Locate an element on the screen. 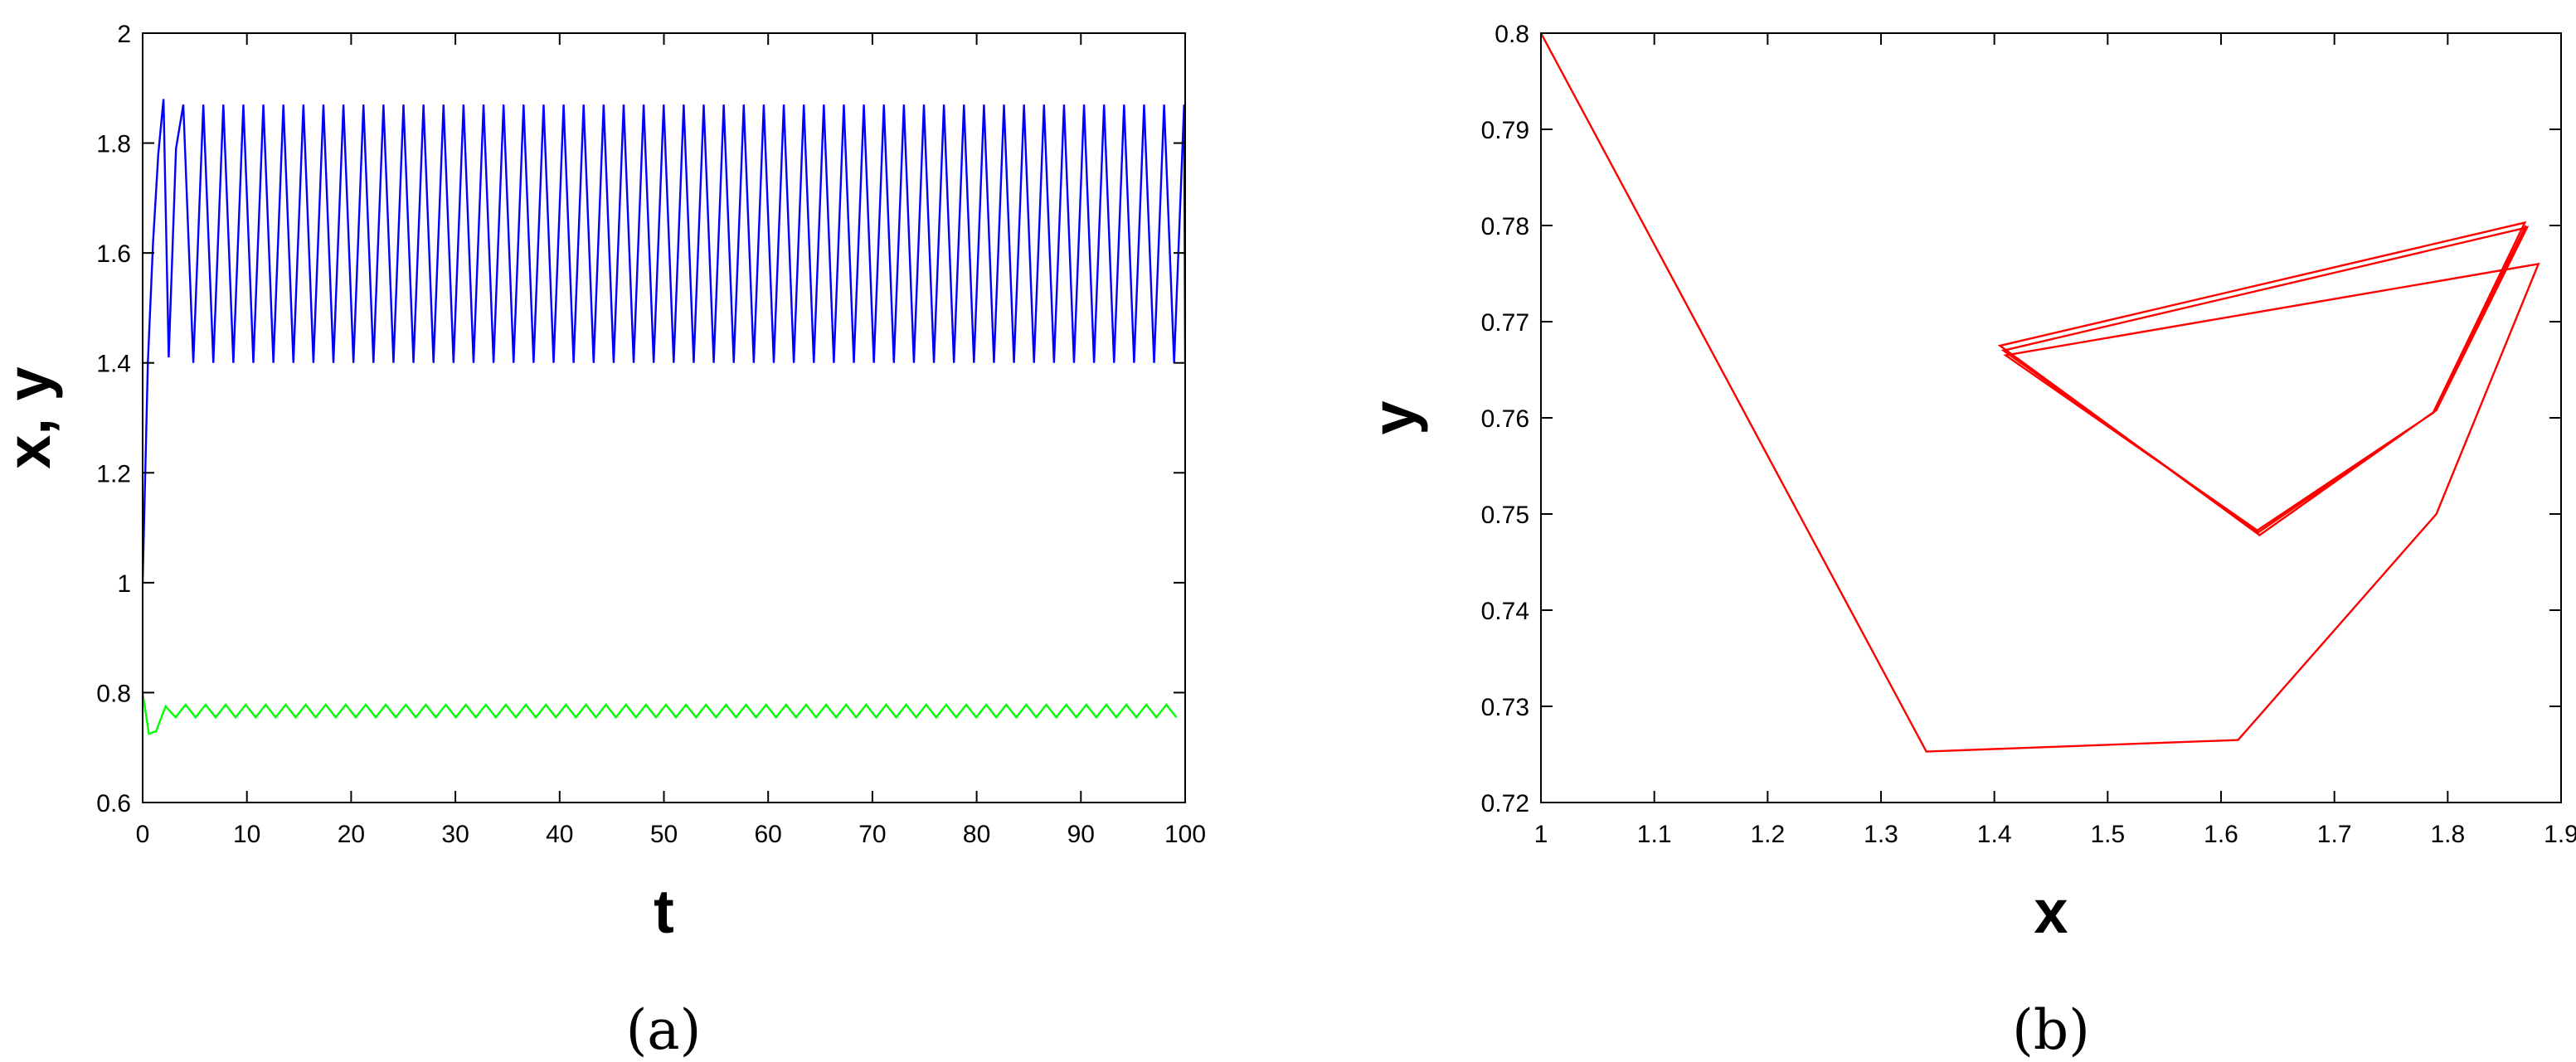 This screenshot has width=2576, height=1062. x-tick-label: 10 is located at coordinates (247, 835).